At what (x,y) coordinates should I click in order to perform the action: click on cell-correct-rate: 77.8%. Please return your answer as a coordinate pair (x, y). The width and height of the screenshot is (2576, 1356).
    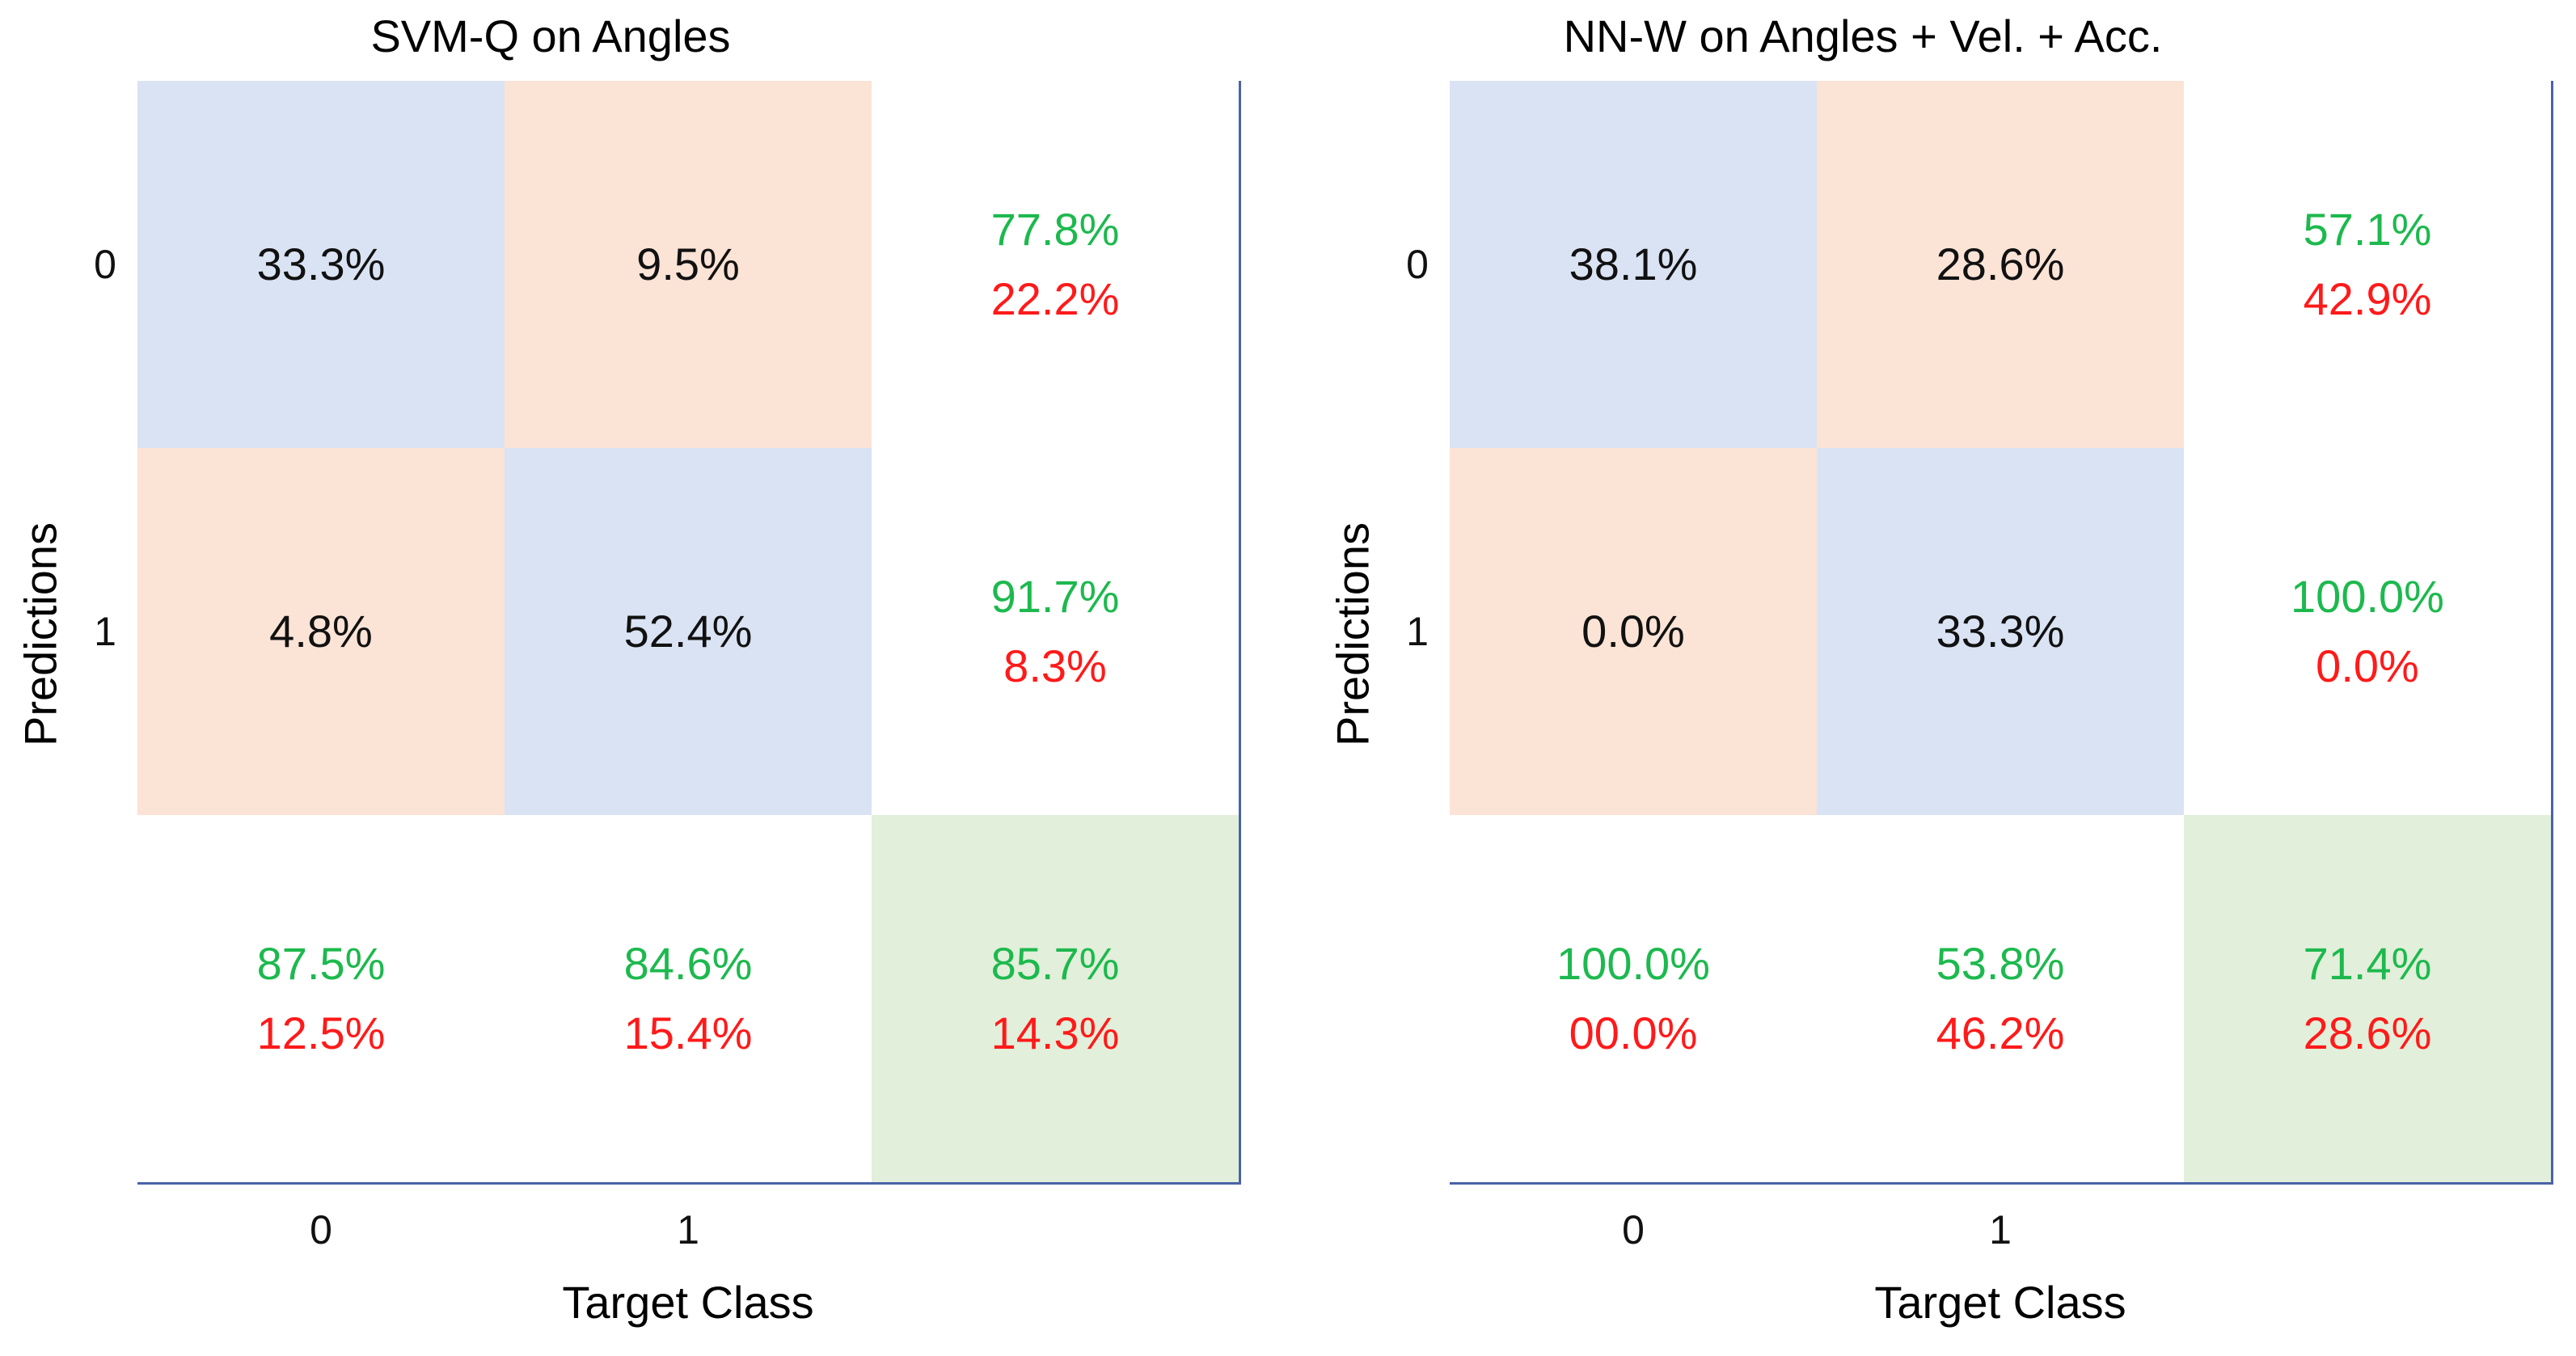
    Looking at the image, I should click on (1055, 230).